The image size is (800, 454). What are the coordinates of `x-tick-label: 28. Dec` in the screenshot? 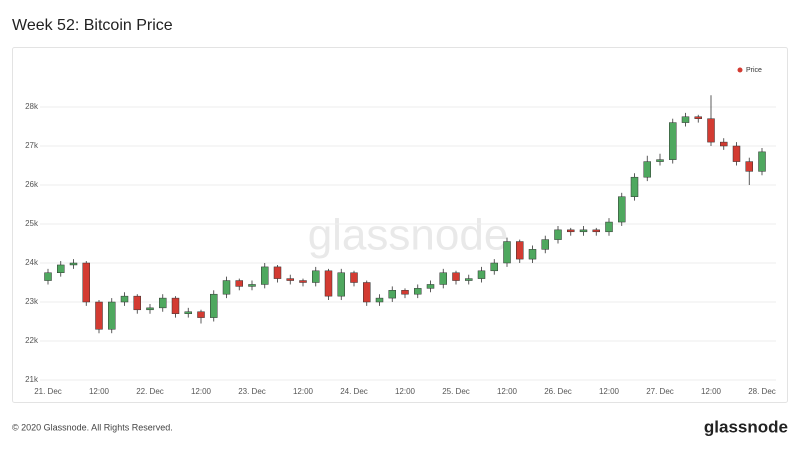 It's located at (762, 391).